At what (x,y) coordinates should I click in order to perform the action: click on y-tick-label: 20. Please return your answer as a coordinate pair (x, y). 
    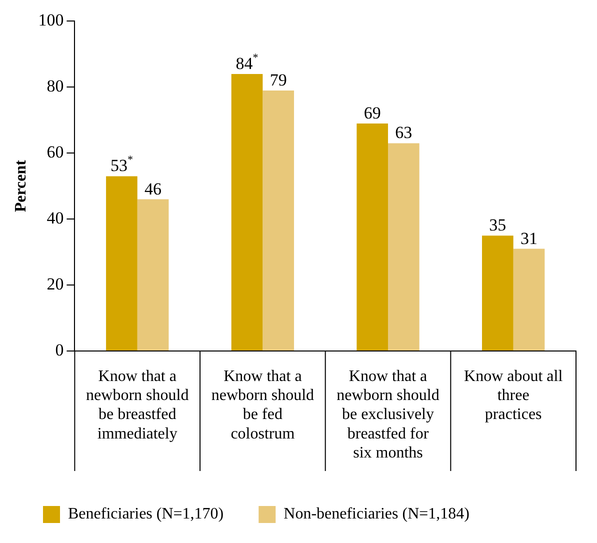
    Looking at the image, I should click on (55, 284).